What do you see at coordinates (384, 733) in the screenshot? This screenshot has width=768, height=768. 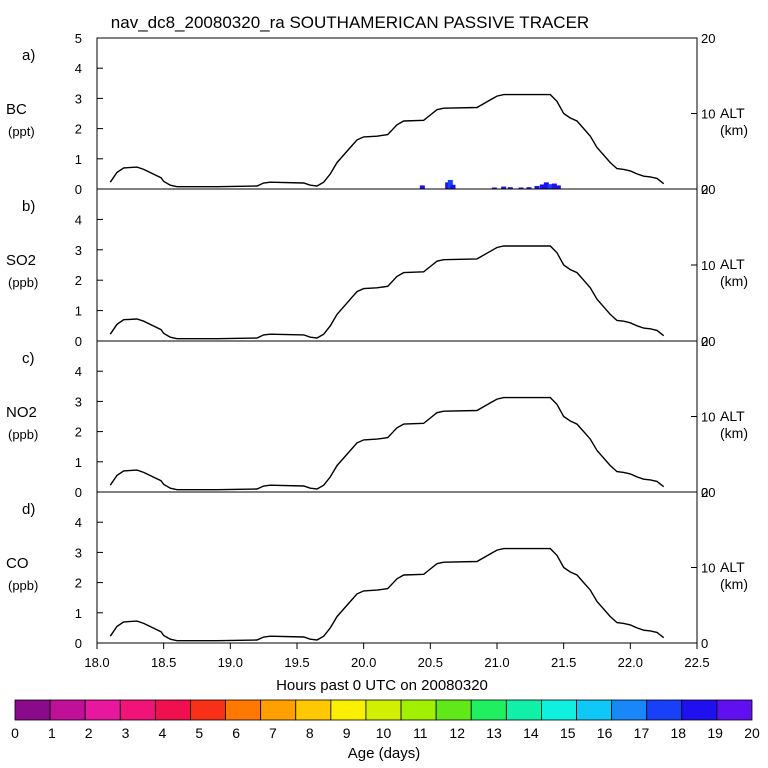 I see `colorbar-tick-label: 10` at bounding box center [384, 733].